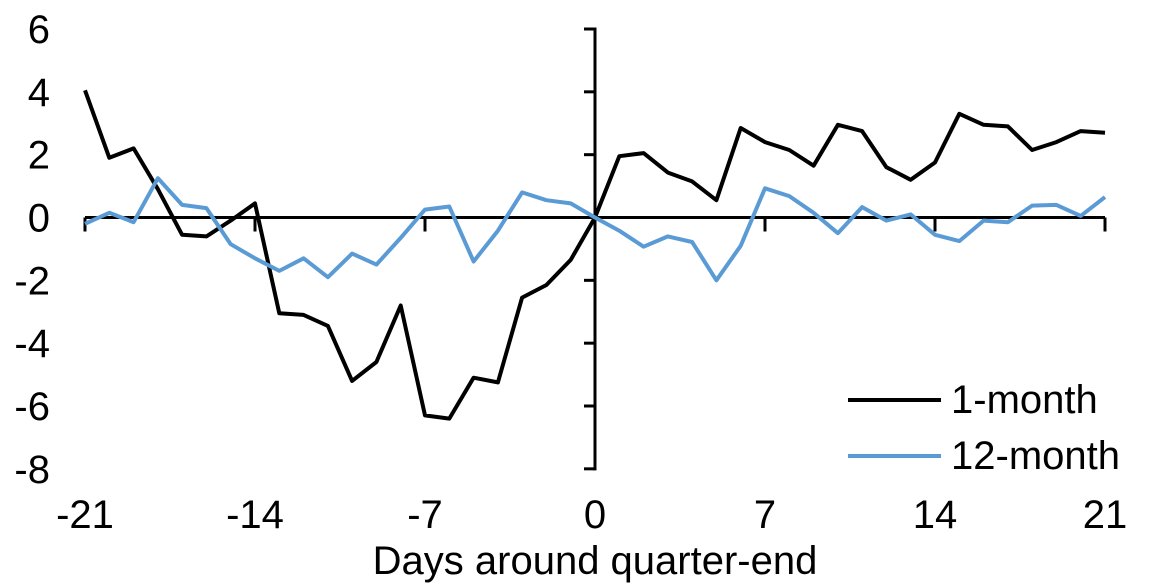 Image resolution: width=1152 pixels, height=584 pixels. What do you see at coordinates (32, 470) in the screenshot?
I see `y-tick-label: -8` at bounding box center [32, 470].